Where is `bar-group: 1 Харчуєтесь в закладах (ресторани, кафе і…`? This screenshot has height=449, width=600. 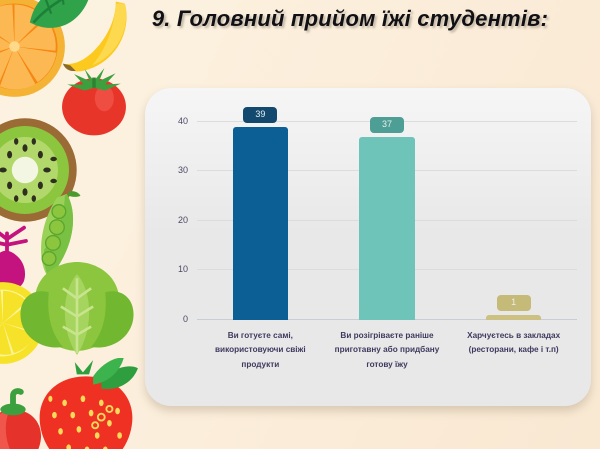 bar-group: 1 Харчуєтесь в закладах (ресторани, кафе і… is located at coordinates (513, 233).